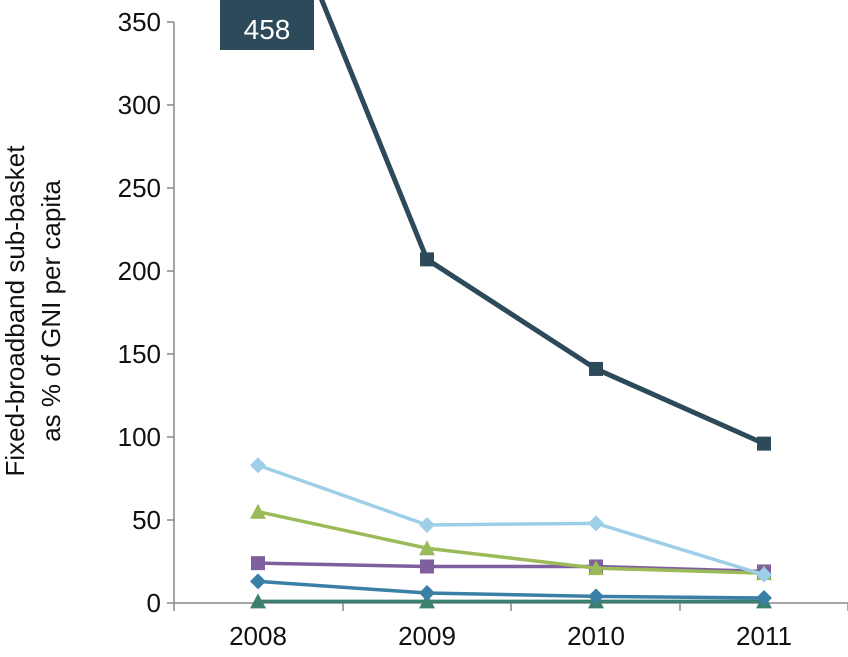 The height and width of the screenshot is (657, 848). Describe the element at coordinates (764, 598) in the screenshot. I see `series-5-point-2011` at that location.